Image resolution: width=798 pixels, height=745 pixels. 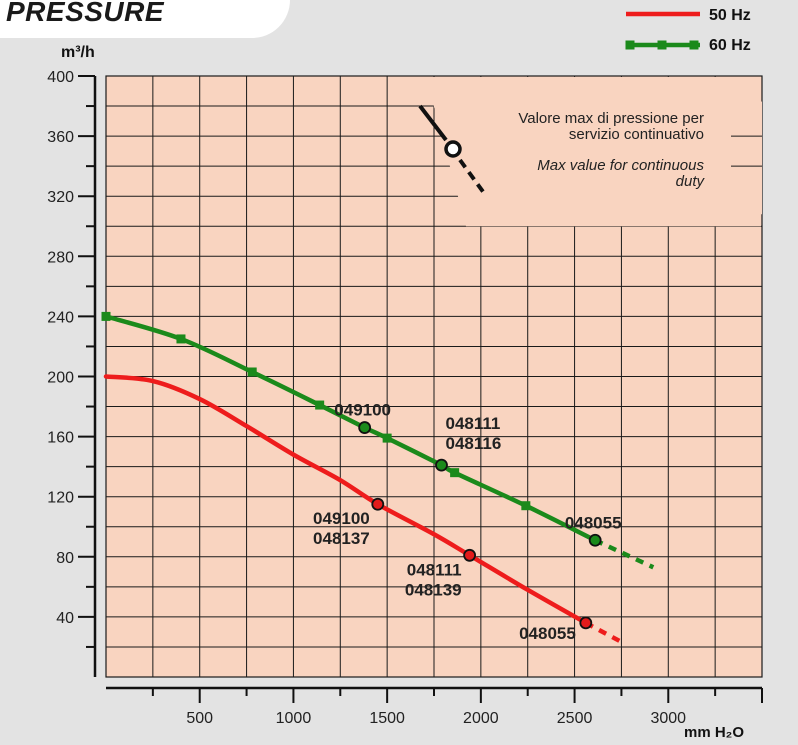 I want to click on y-tick-label: 280, so click(x=60, y=257).